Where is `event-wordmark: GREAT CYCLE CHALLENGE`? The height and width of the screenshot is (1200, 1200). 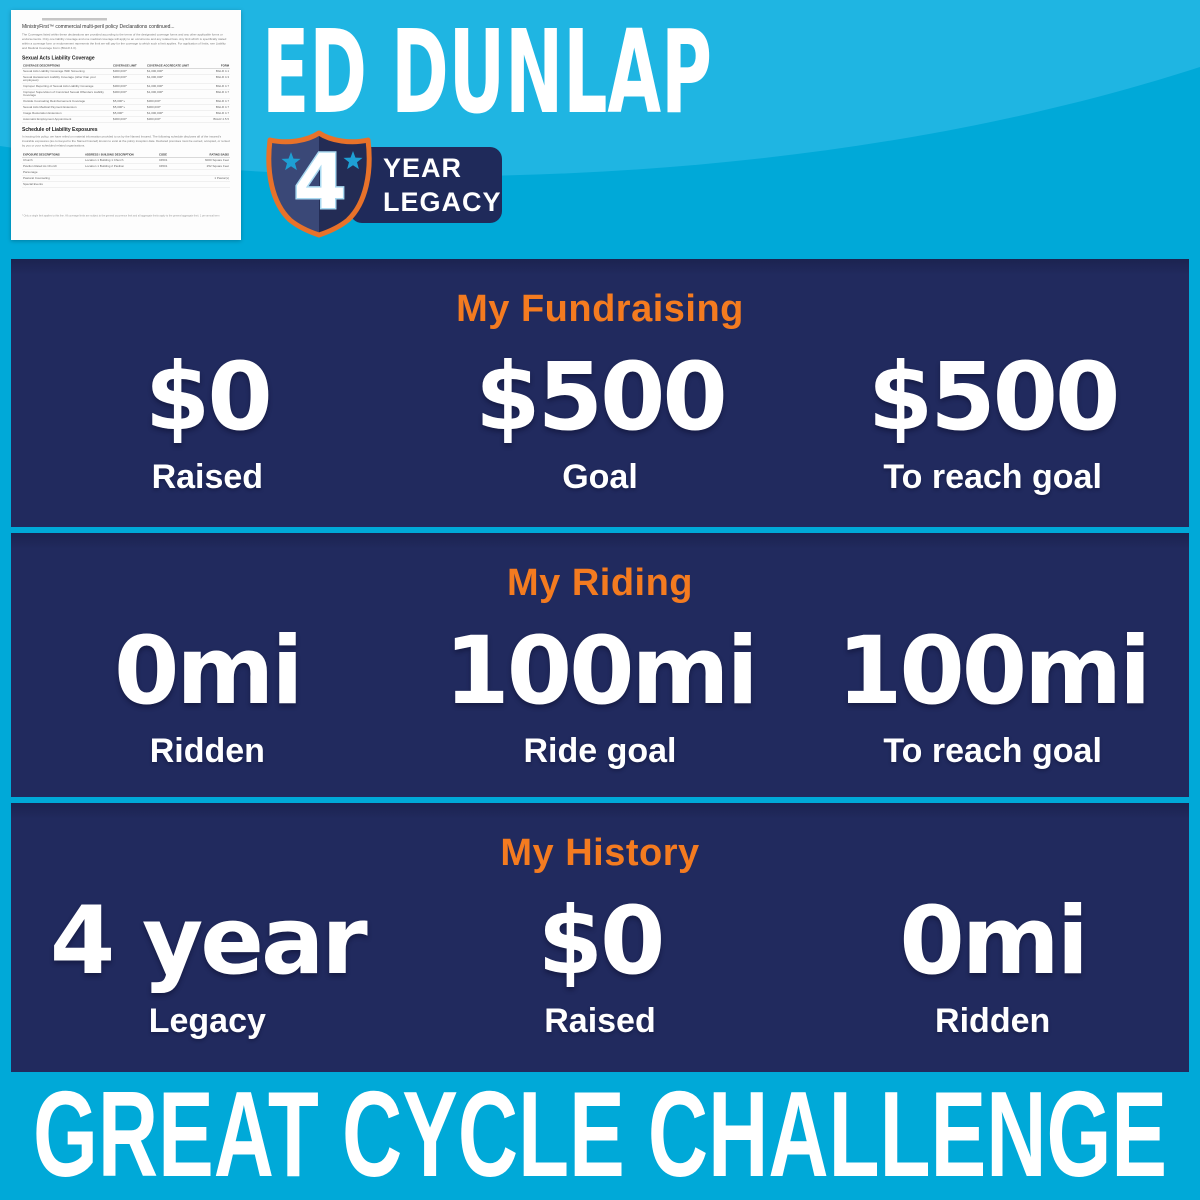 event-wordmark: GREAT CYCLE CHALLENGE is located at coordinates (600, 1136).